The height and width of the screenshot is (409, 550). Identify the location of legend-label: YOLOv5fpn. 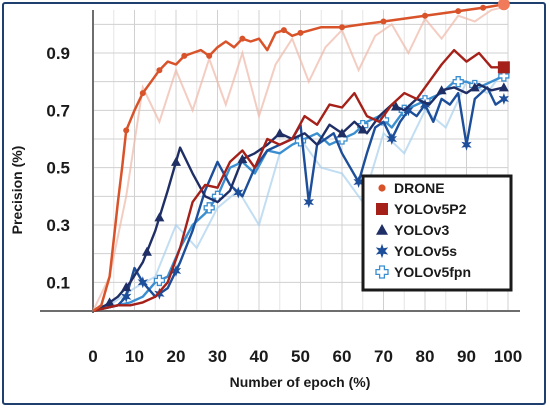
(432, 272).